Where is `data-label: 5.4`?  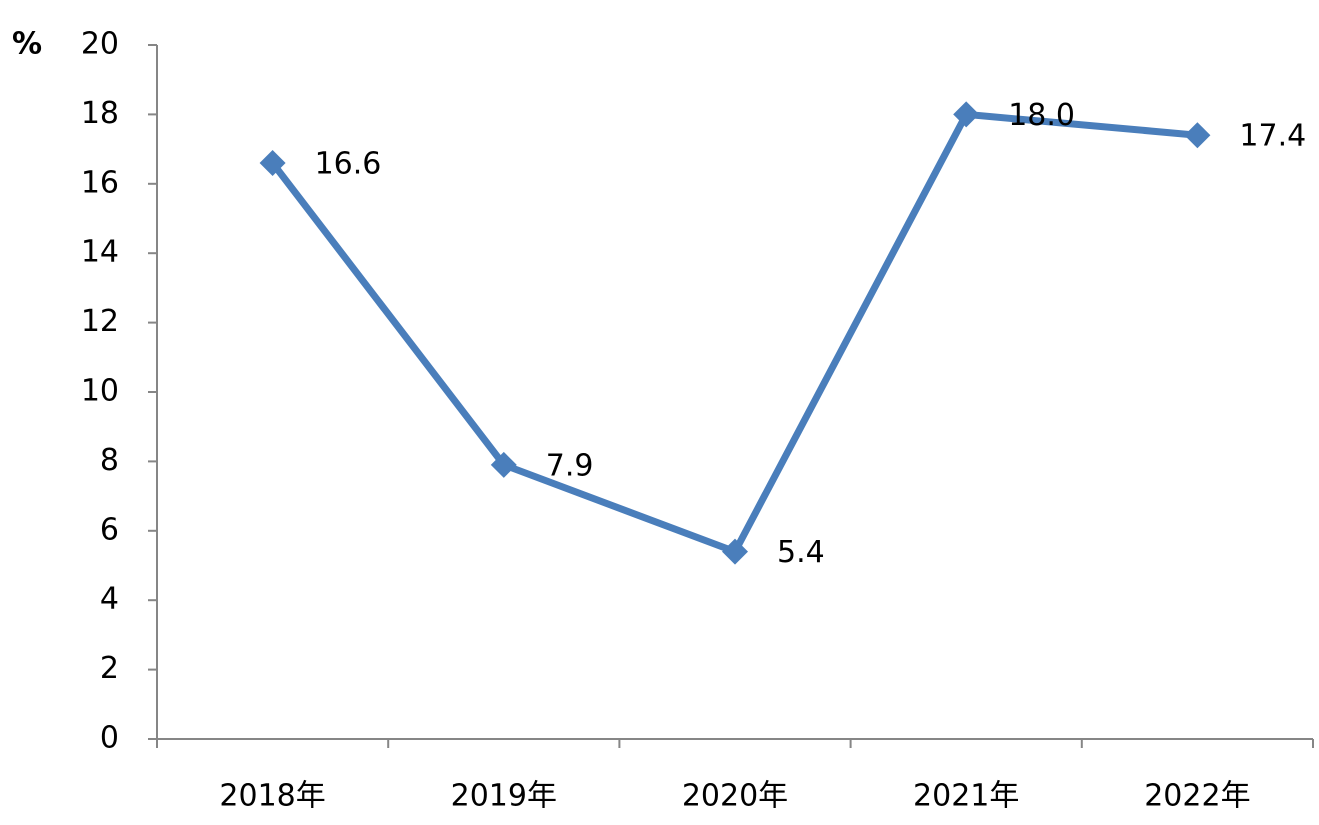 data-label: 5.4 is located at coordinates (801, 552).